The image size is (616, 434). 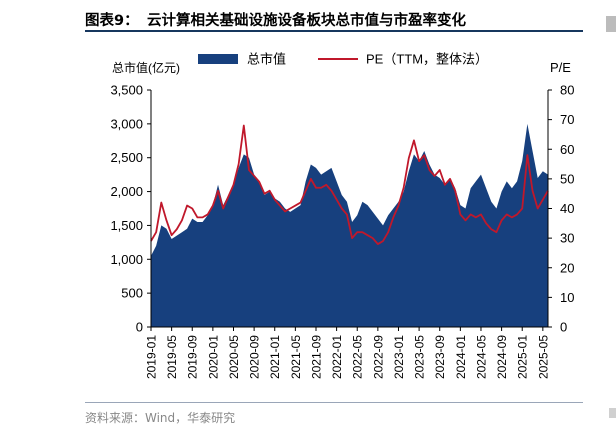 I want to click on x-tick-label: 2021-01, so click(x=275, y=357).